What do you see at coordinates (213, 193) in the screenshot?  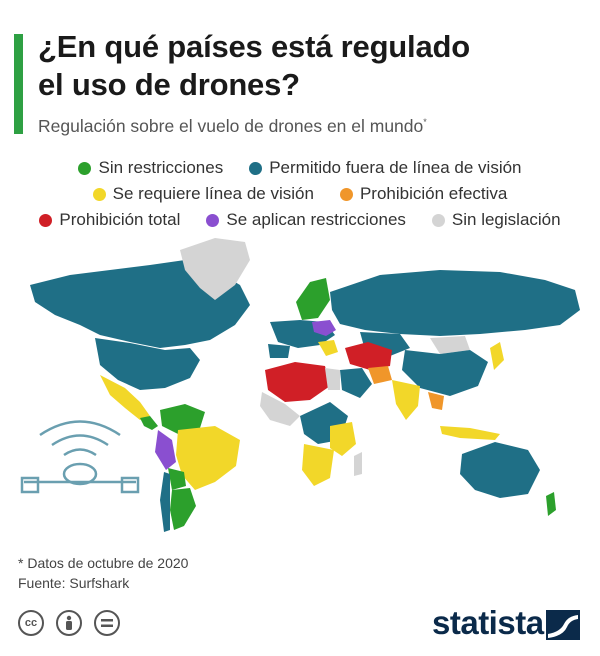 I see `legend-label: Se requiere línea de visión` at bounding box center [213, 193].